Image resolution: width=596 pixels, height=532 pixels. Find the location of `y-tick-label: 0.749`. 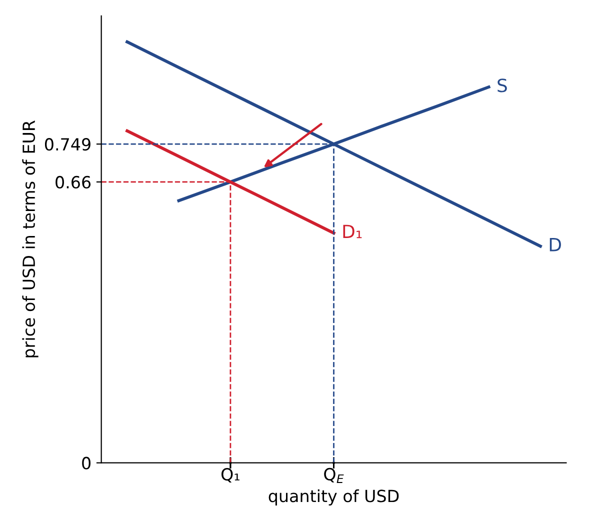

y-tick-label: 0.749 is located at coordinates (67, 144).